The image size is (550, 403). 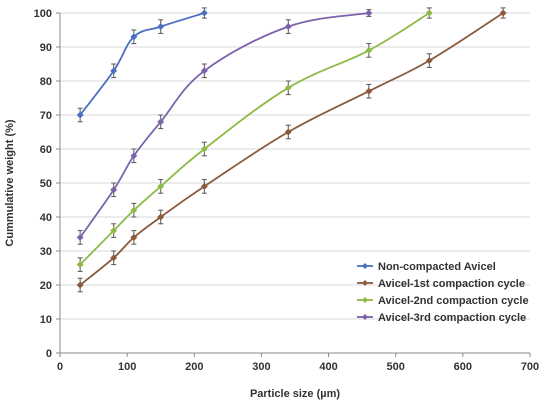 I want to click on legend-label: Non-compacted Avicel, so click(x=437, y=267).